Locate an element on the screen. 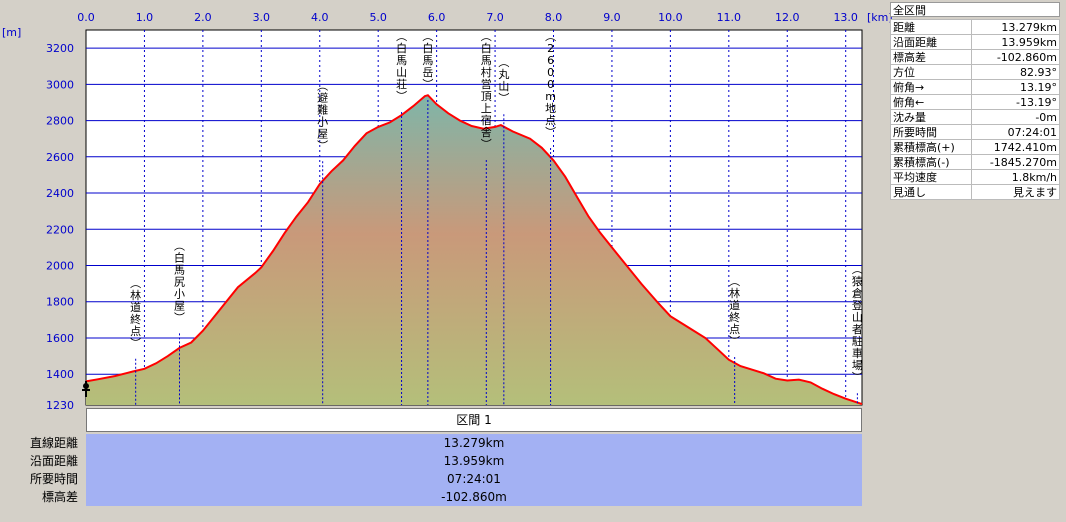  start-marker-icon is located at coordinates (86, 389).